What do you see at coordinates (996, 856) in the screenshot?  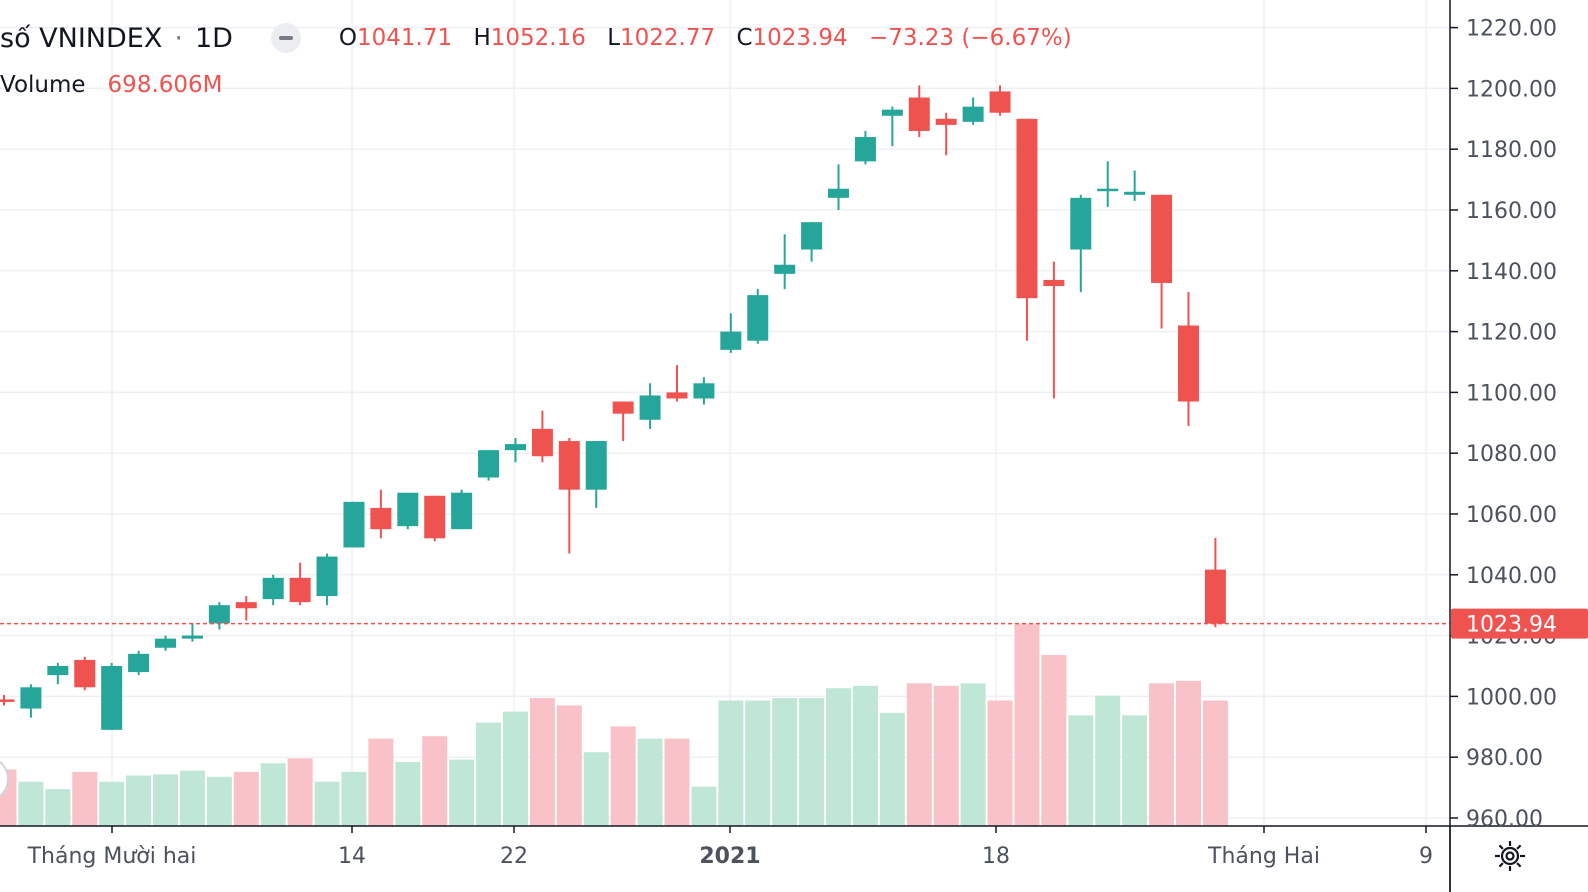 I see `x-tick-label: 18` at bounding box center [996, 856].